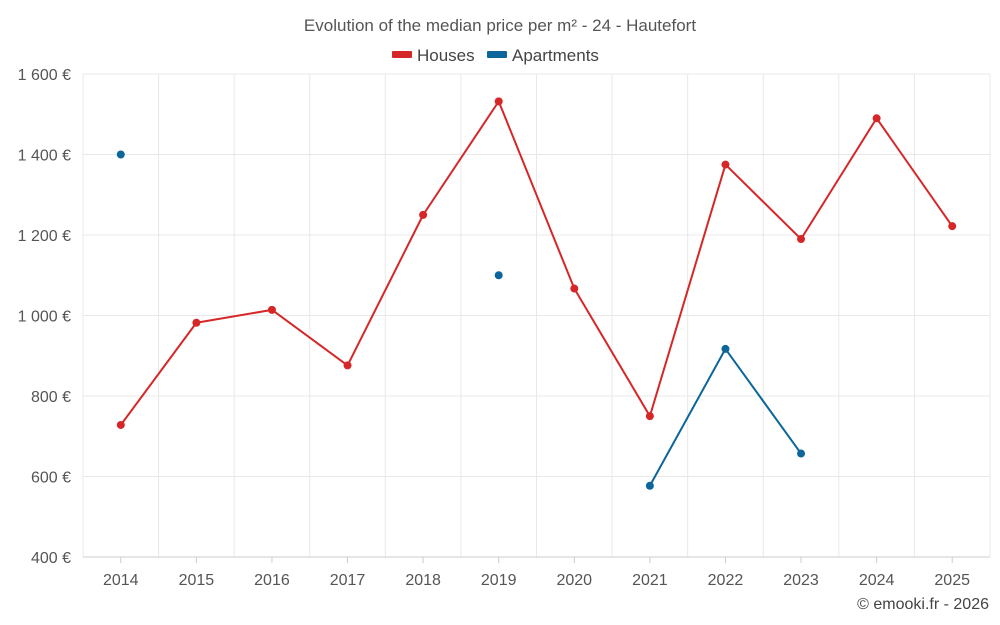  Describe the element at coordinates (649, 416) in the screenshot. I see `point-houses-2021` at that location.